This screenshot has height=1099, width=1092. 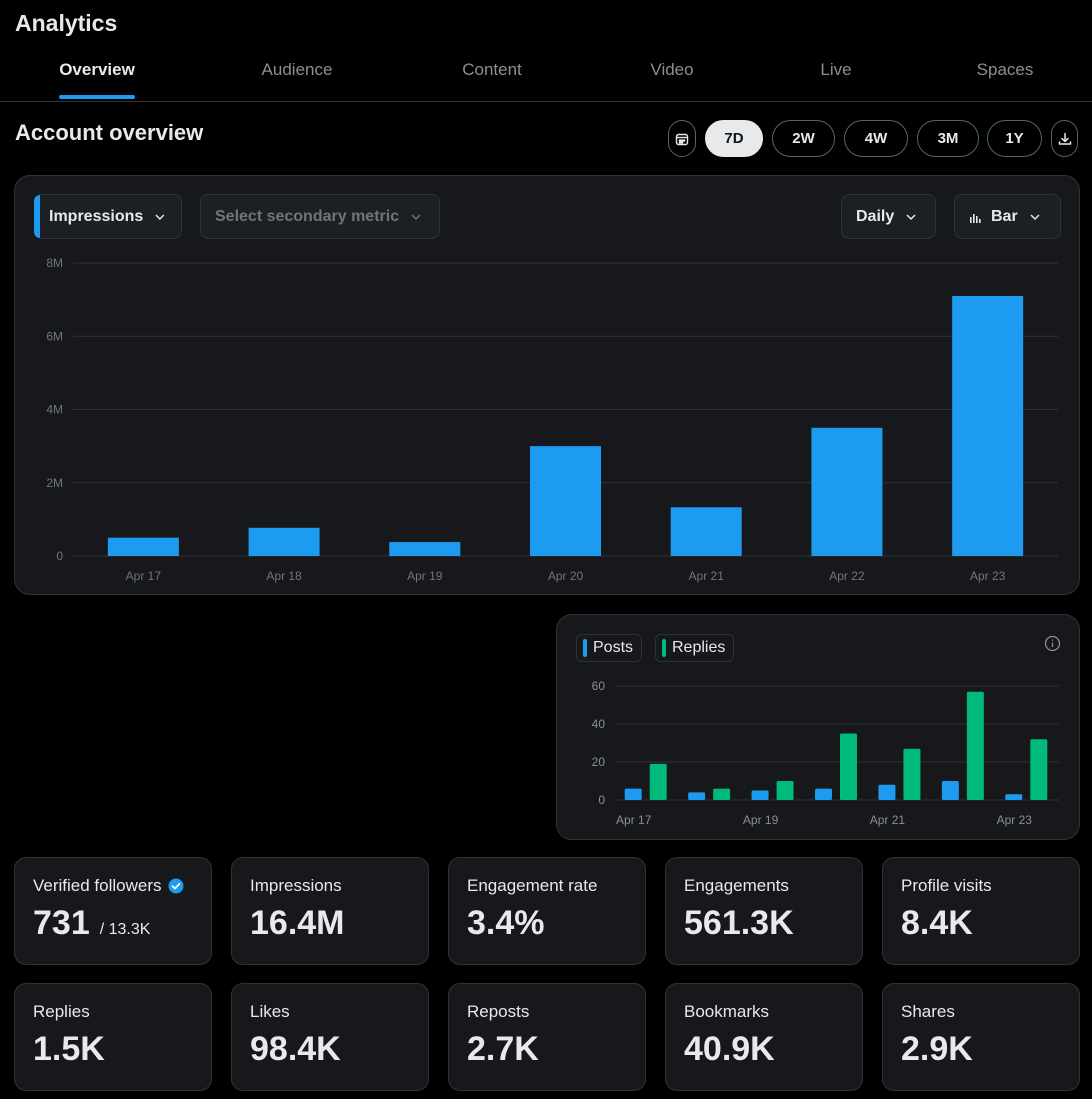 I want to click on stat-card-likes: Likes 98.4K, so click(x=330, y=1037).